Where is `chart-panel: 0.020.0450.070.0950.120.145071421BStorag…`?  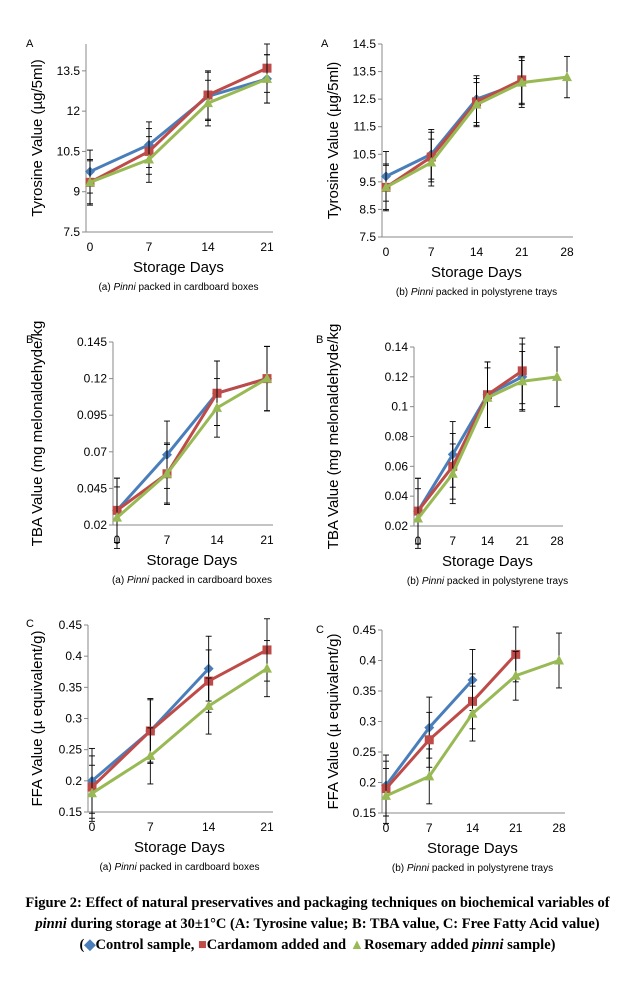
chart-panel: 0.020.0450.070.0950.120.145071421BStorag… is located at coordinates (150, 453).